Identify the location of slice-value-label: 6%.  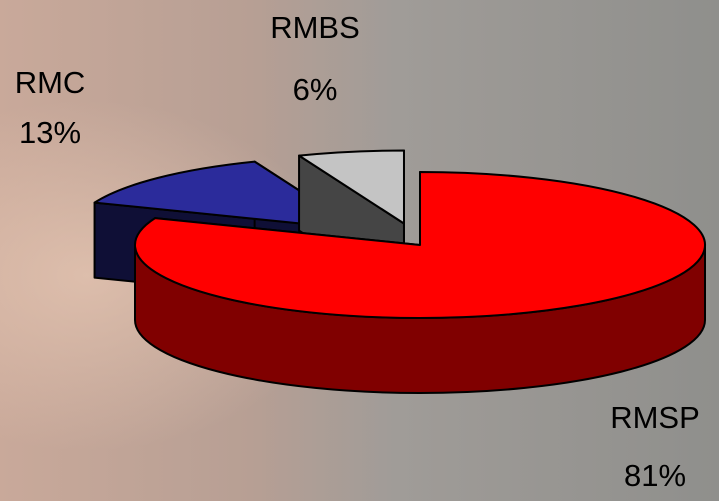
(315, 89).